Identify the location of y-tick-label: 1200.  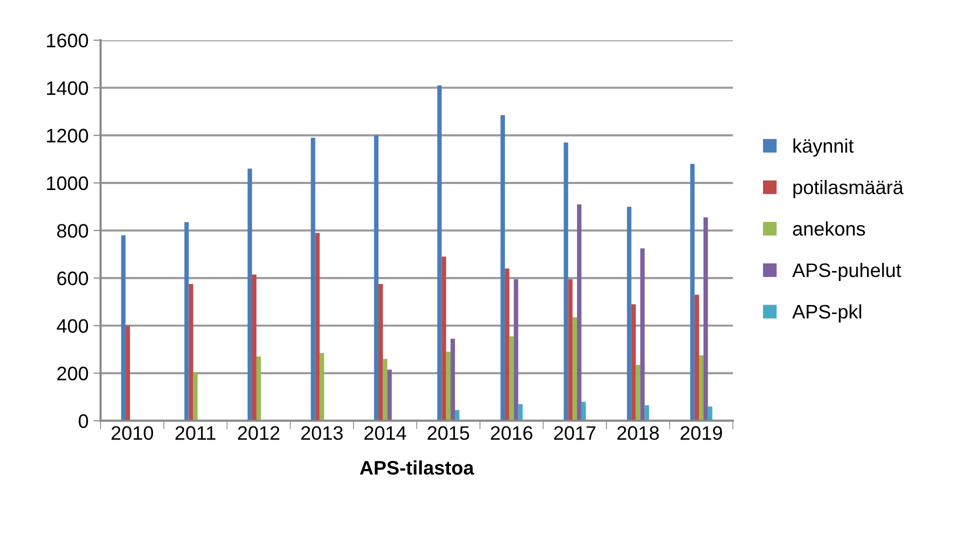
(67, 135).